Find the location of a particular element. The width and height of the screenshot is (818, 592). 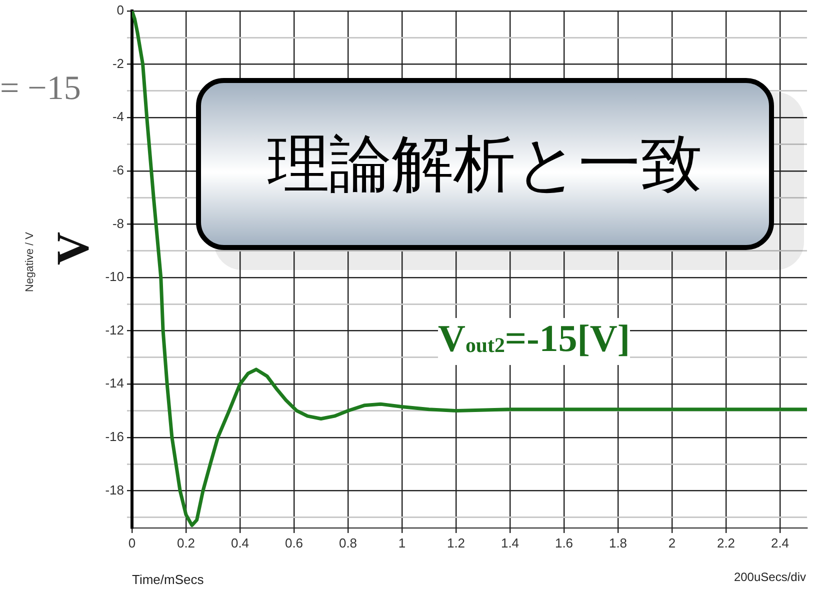

x-tick-label: 1.4 is located at coordinates (510, 542).